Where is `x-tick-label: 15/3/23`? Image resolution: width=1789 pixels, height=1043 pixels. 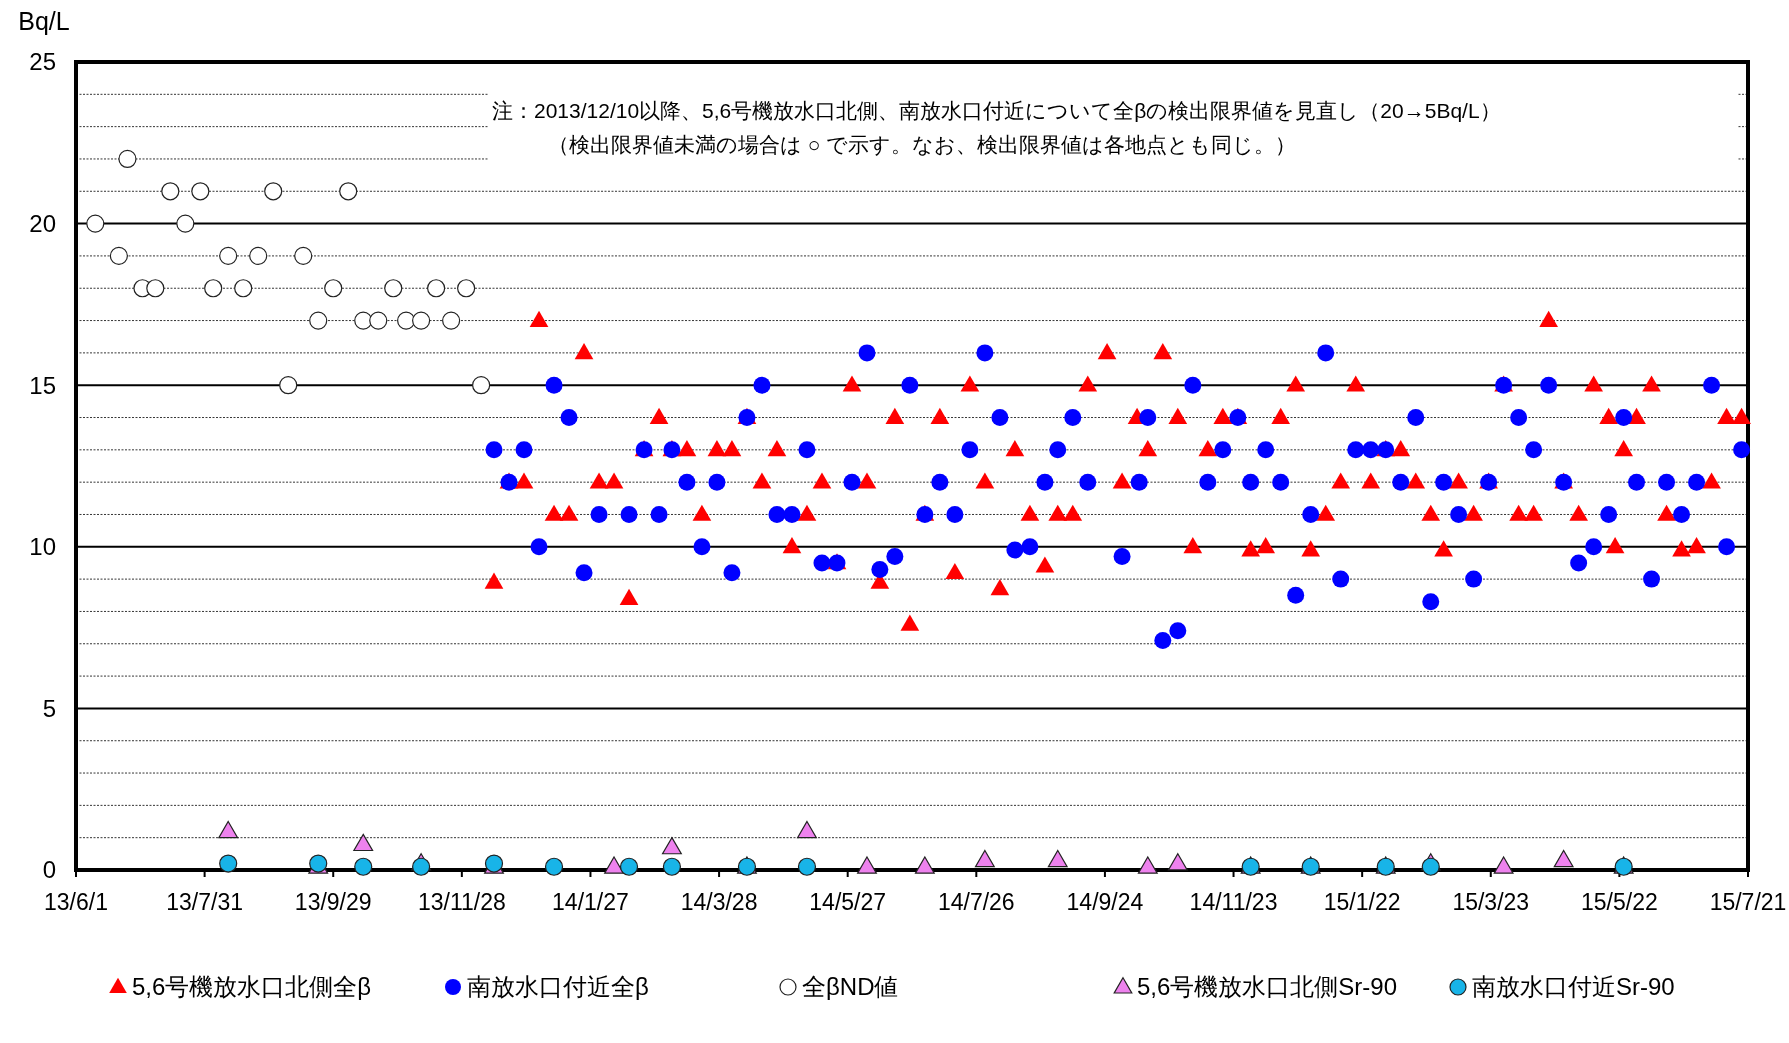
x-tick-label: 15/3/23 is located at coordinates (1491, 902).